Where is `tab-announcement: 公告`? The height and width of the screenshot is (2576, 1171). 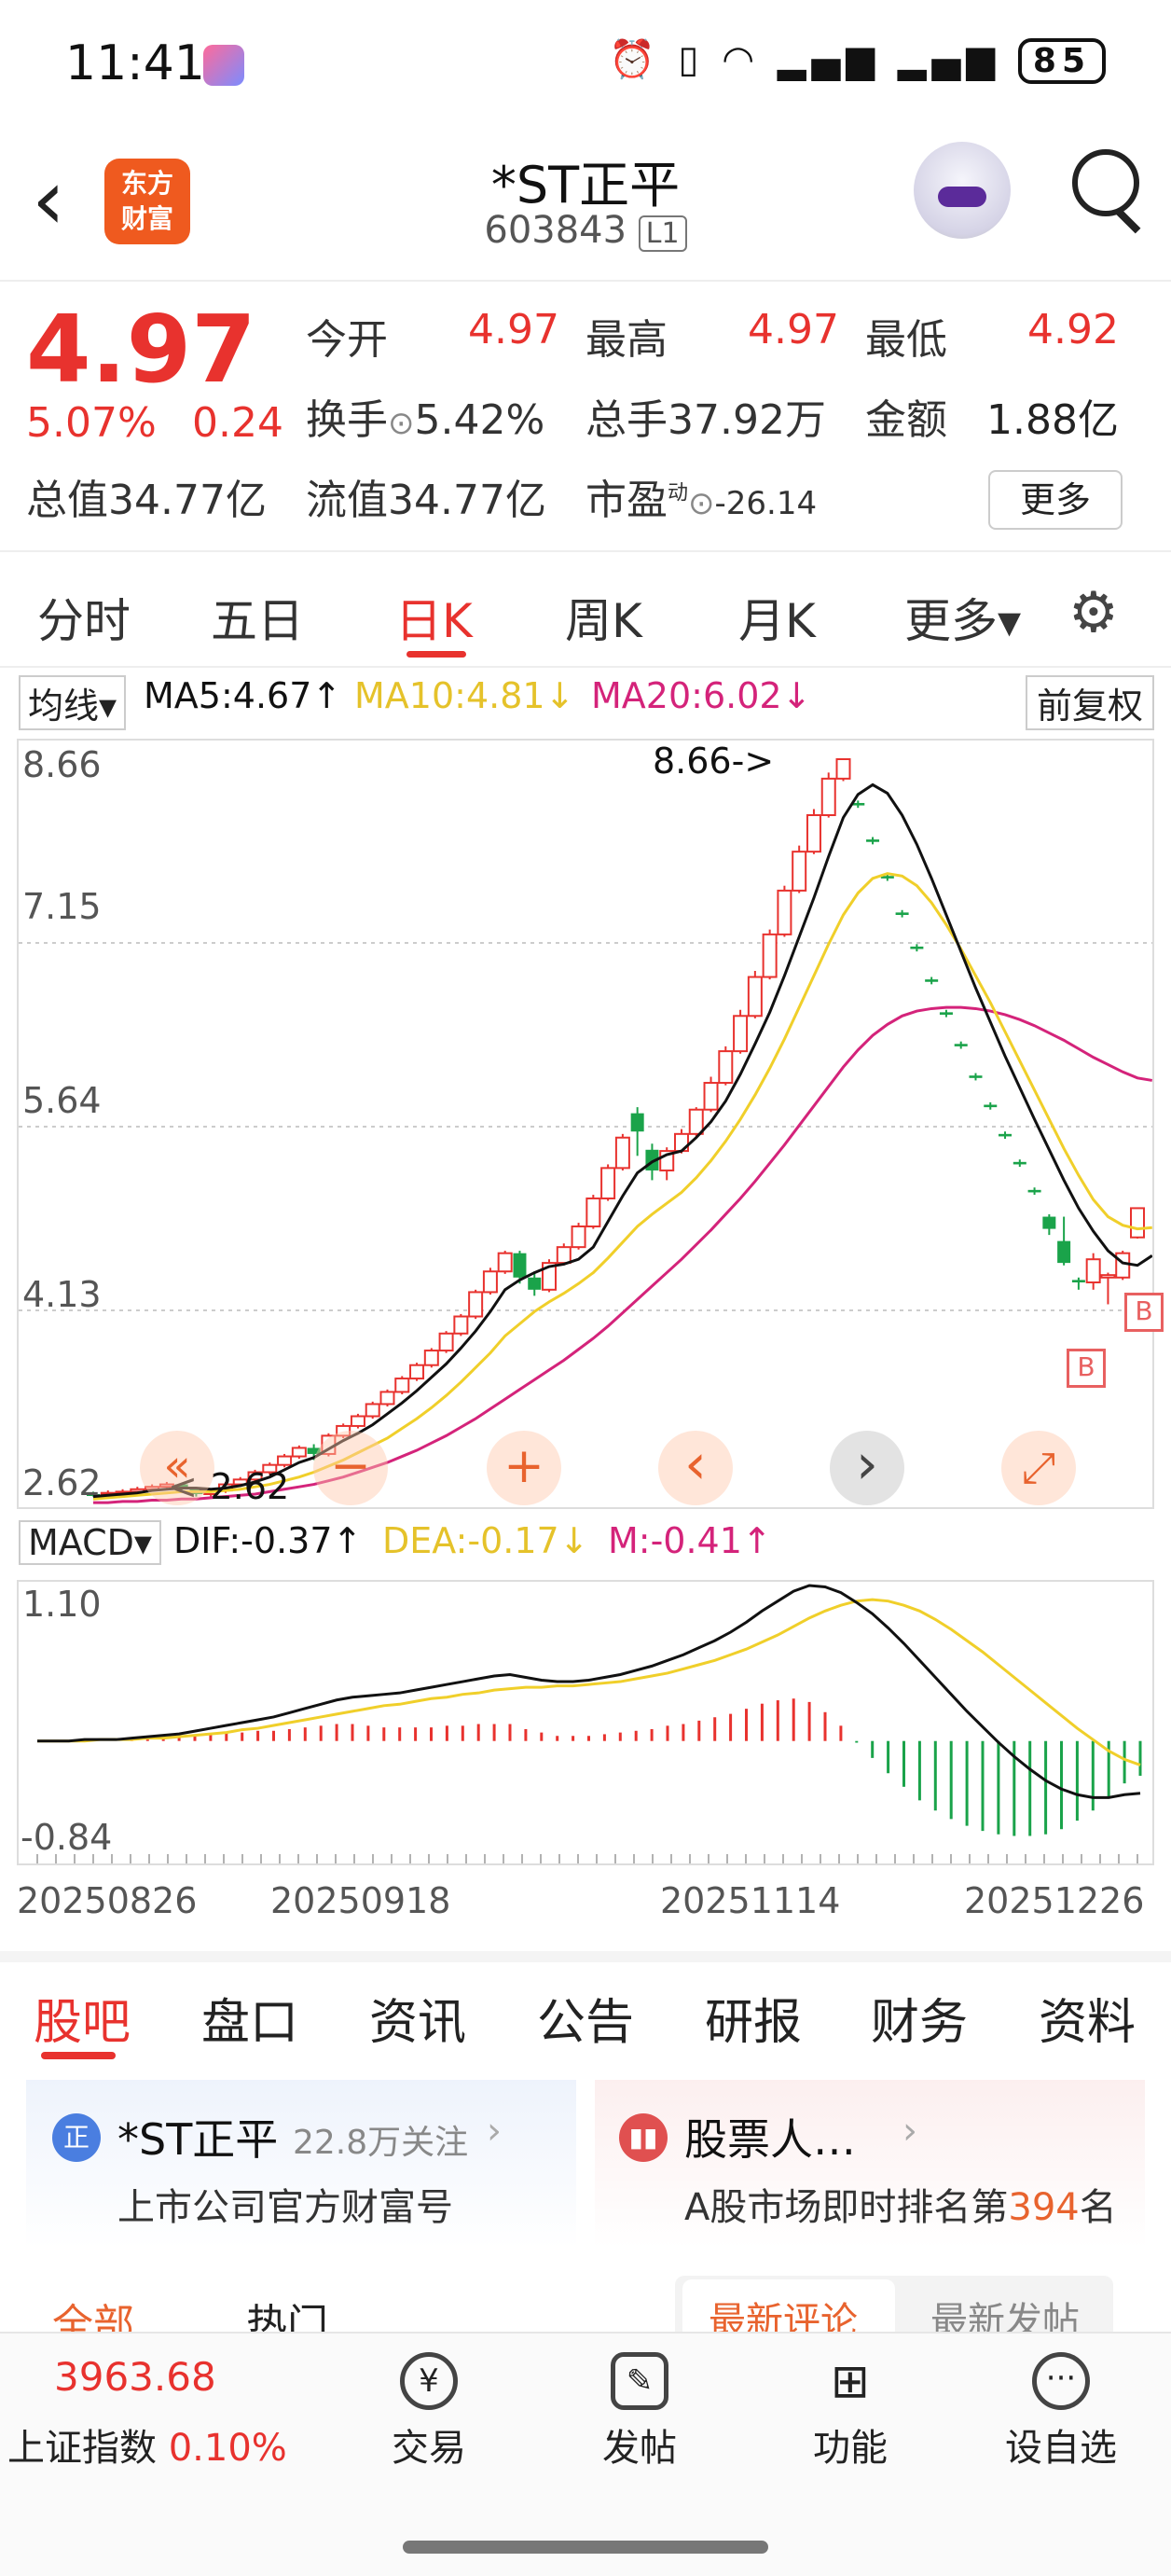
tab-announcement: 公告 is located at coordinates (586, 2023).